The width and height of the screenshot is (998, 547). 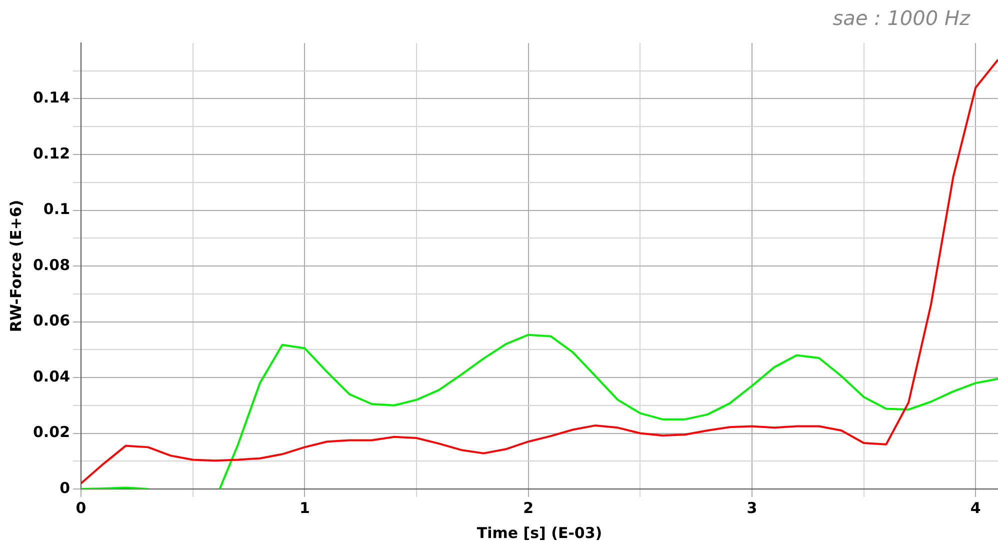 I want to click on y-tick-label: 0.14, so click(x=51, y=97).